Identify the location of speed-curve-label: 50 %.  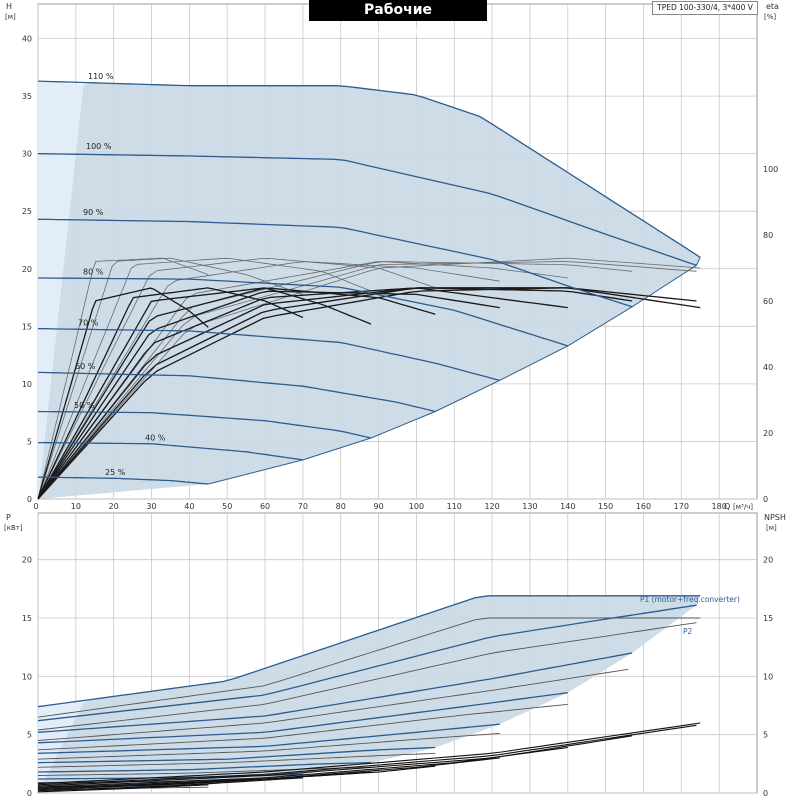
(84, 405).